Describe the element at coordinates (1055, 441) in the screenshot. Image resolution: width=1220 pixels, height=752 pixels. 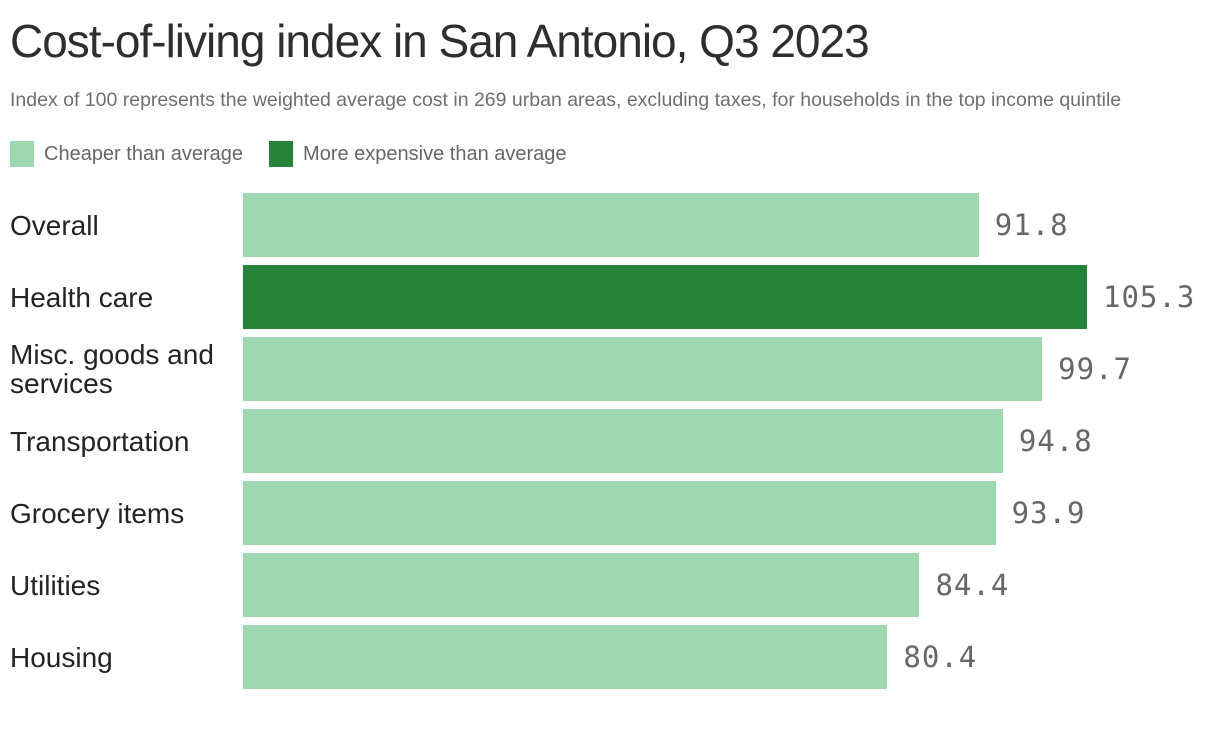
I see `value-label-transportation: 94.8` at that location.